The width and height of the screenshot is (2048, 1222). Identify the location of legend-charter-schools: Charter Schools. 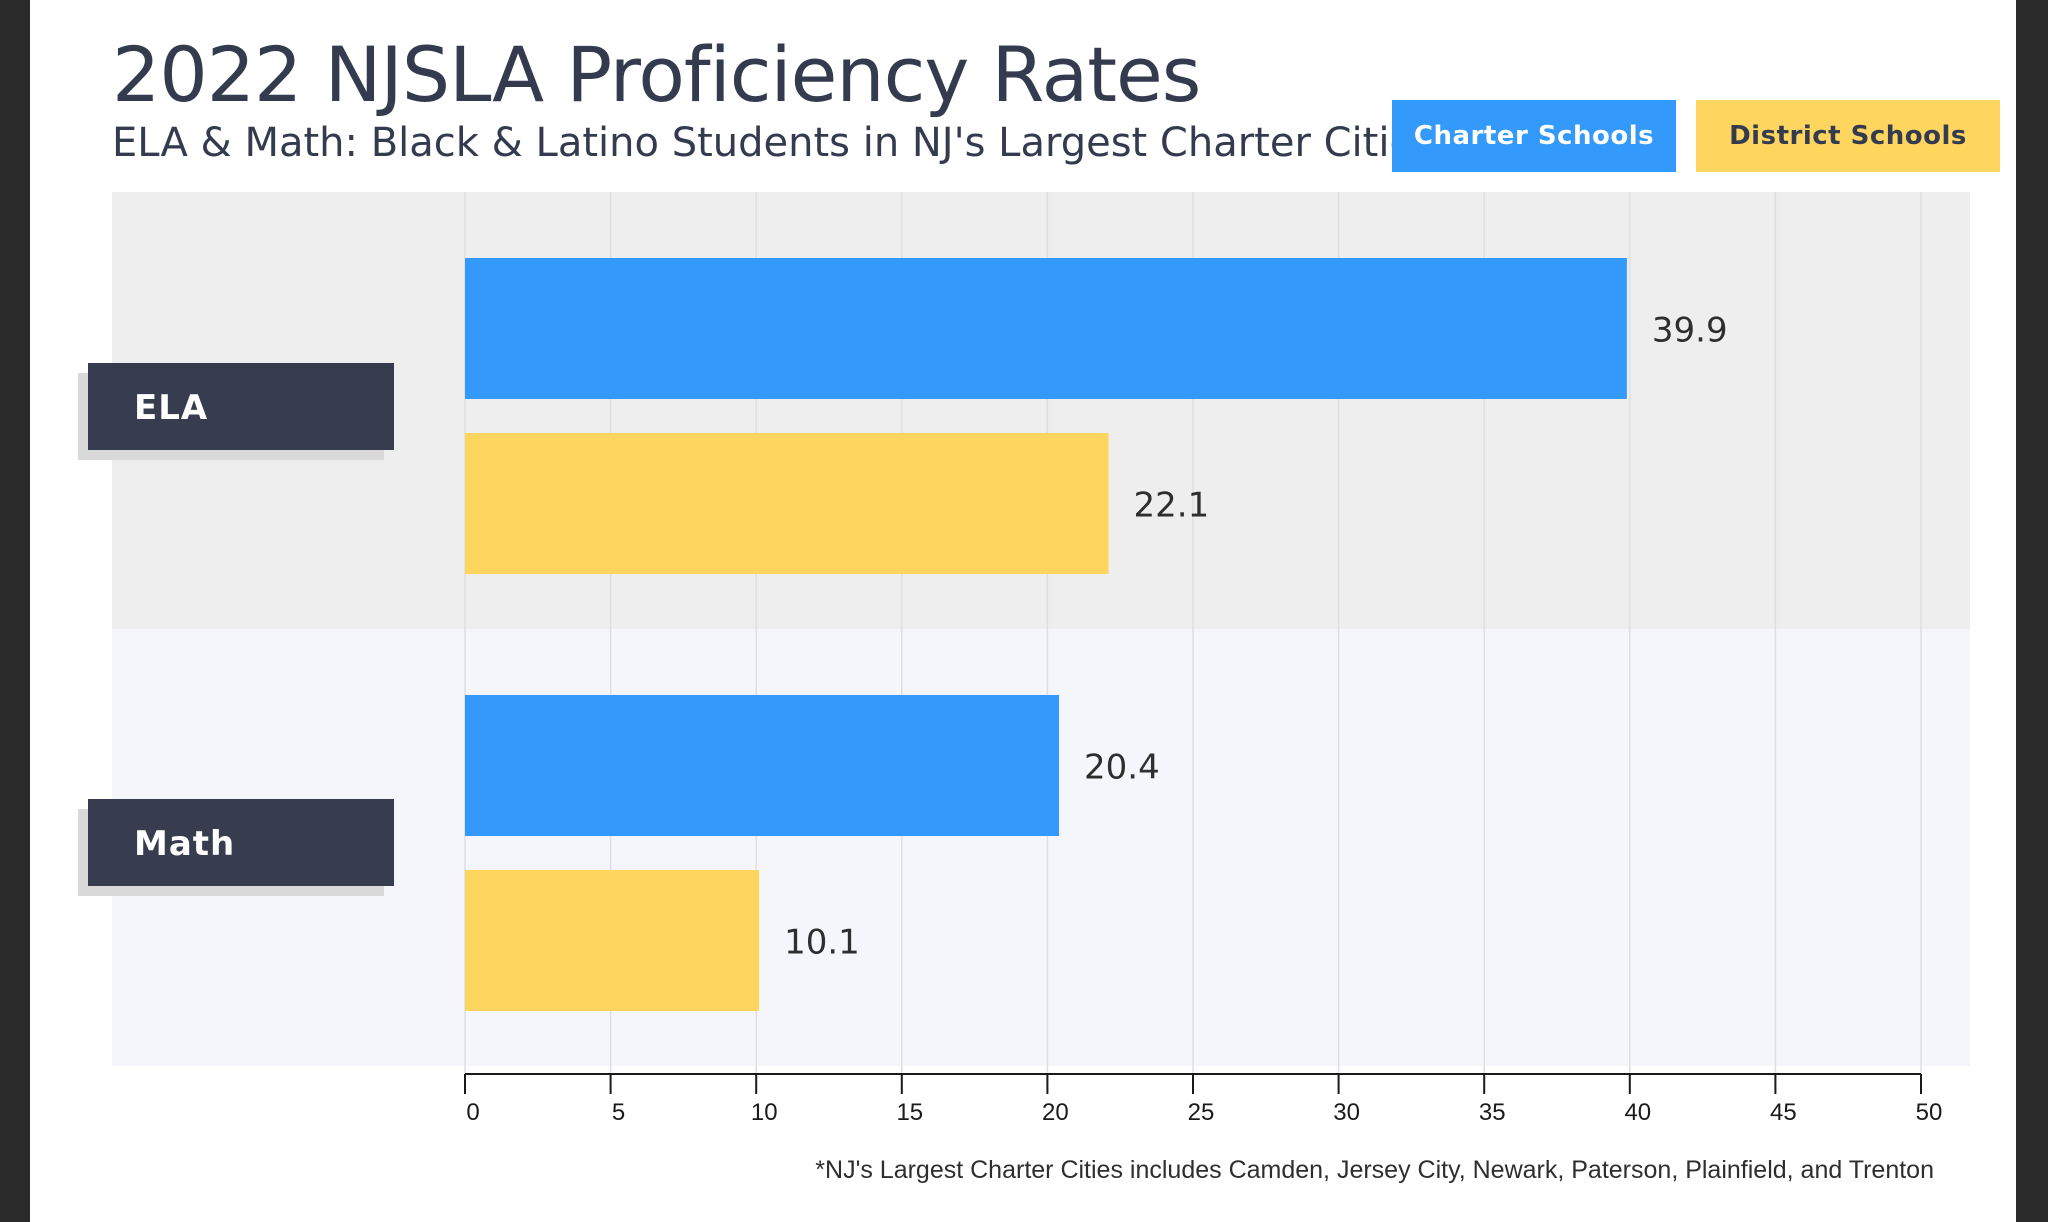
(1534, 136).